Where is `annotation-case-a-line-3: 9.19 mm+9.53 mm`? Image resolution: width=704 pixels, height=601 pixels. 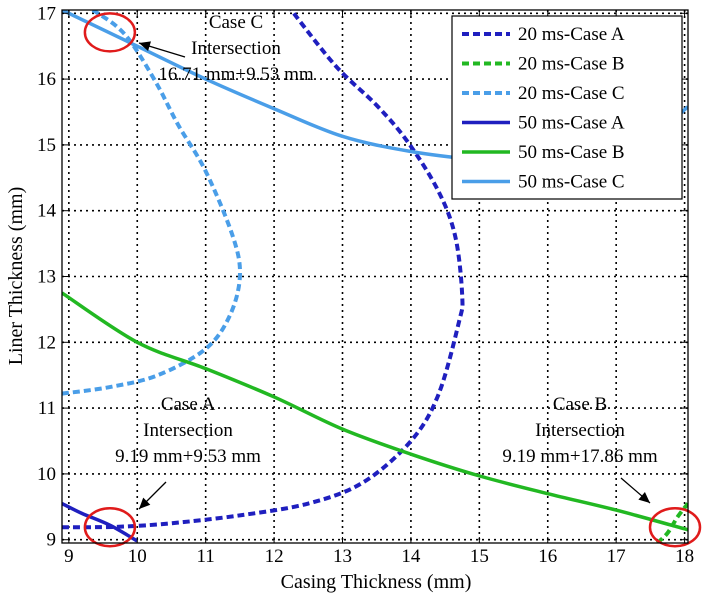 annotation-case-a-line-3: 9.19 mm+9.53 mm is located at coordinates (188, 456).